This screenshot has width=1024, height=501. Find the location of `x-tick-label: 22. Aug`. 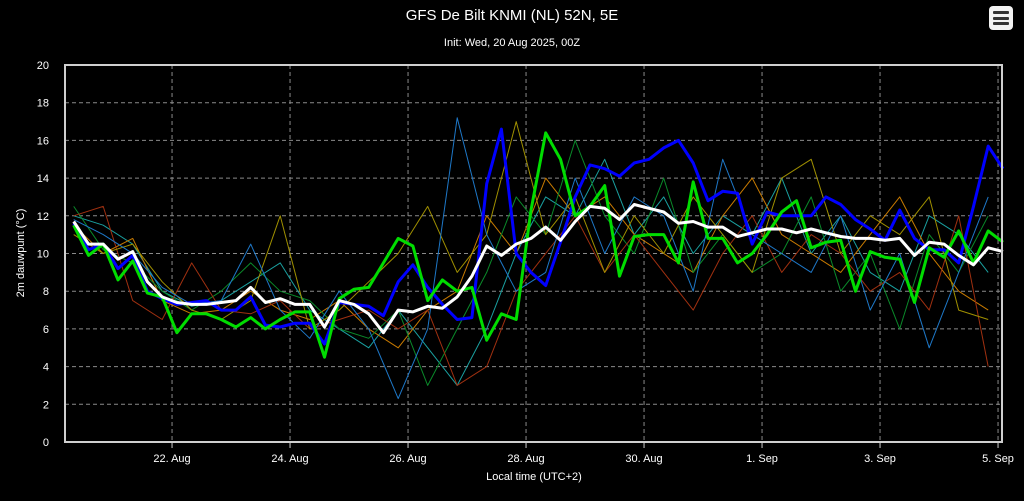

x-tick-label: 22. Aug is located at coordinates (171, 459).